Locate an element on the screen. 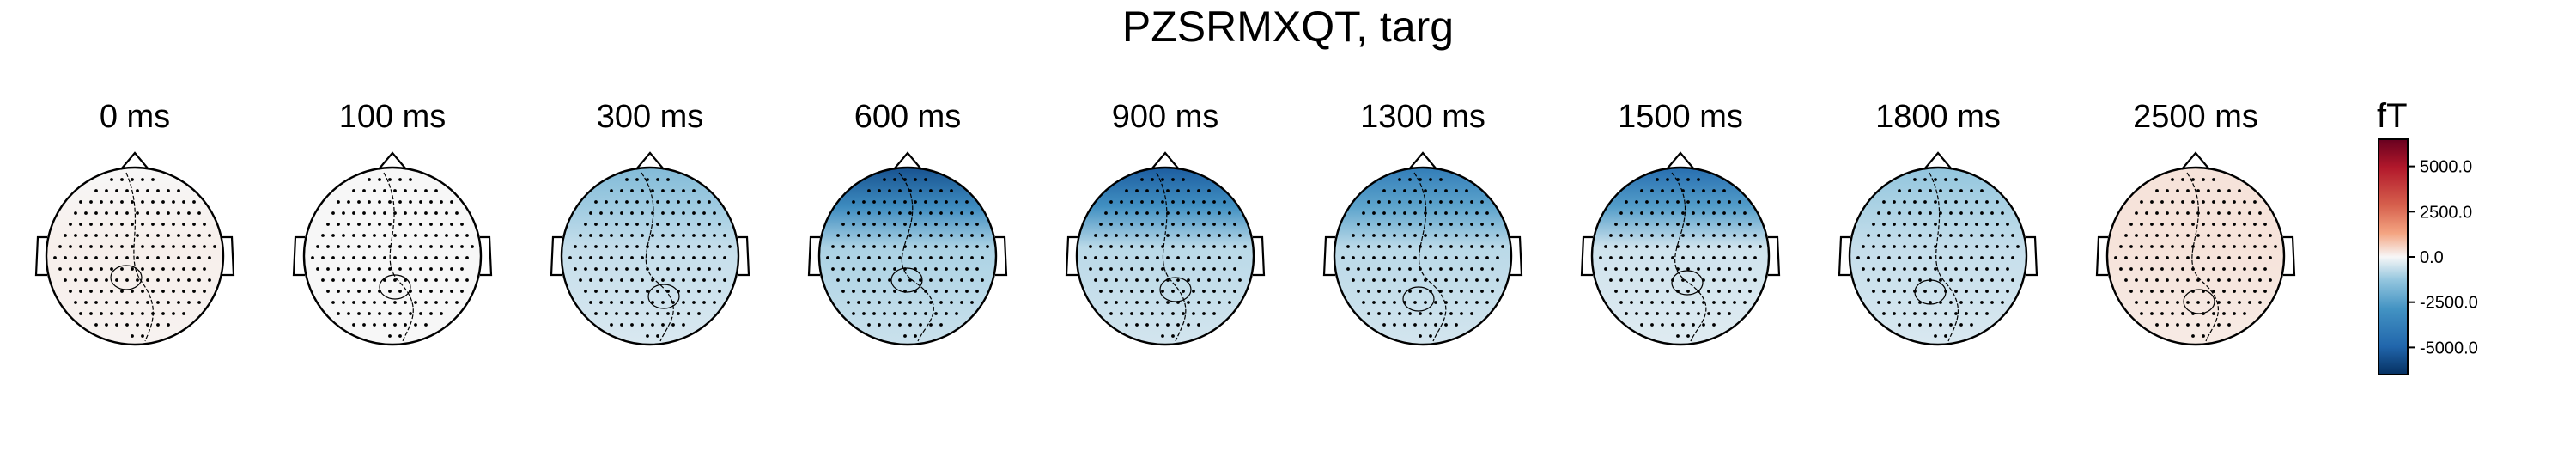  topomap-time-label: 1500 ms is located at coordinates (1681, 117).